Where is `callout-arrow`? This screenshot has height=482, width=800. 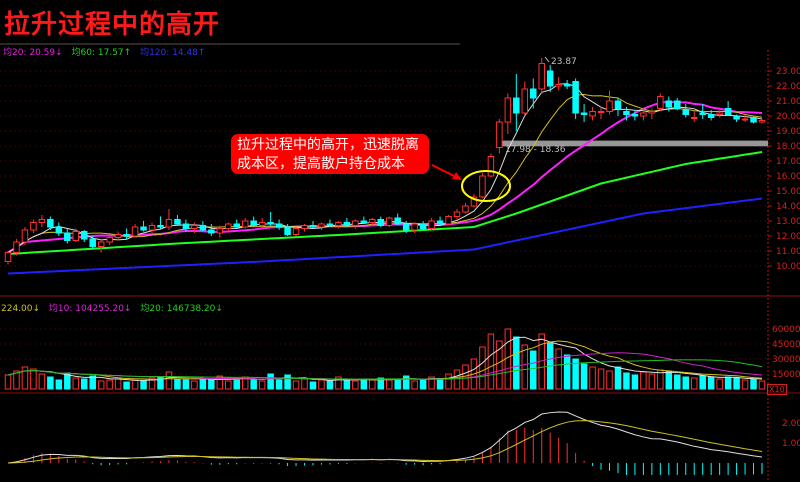
callout-arrow is located at coordinates (445, 171).